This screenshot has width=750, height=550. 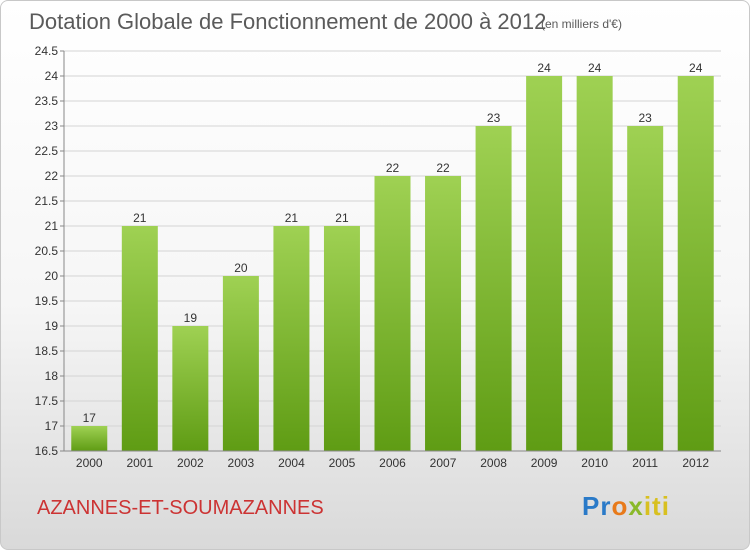 What do you see at coordinates (646, 118) in the screenshot?
I see `data-label-2011: 23` at bounding box center [646, 118].